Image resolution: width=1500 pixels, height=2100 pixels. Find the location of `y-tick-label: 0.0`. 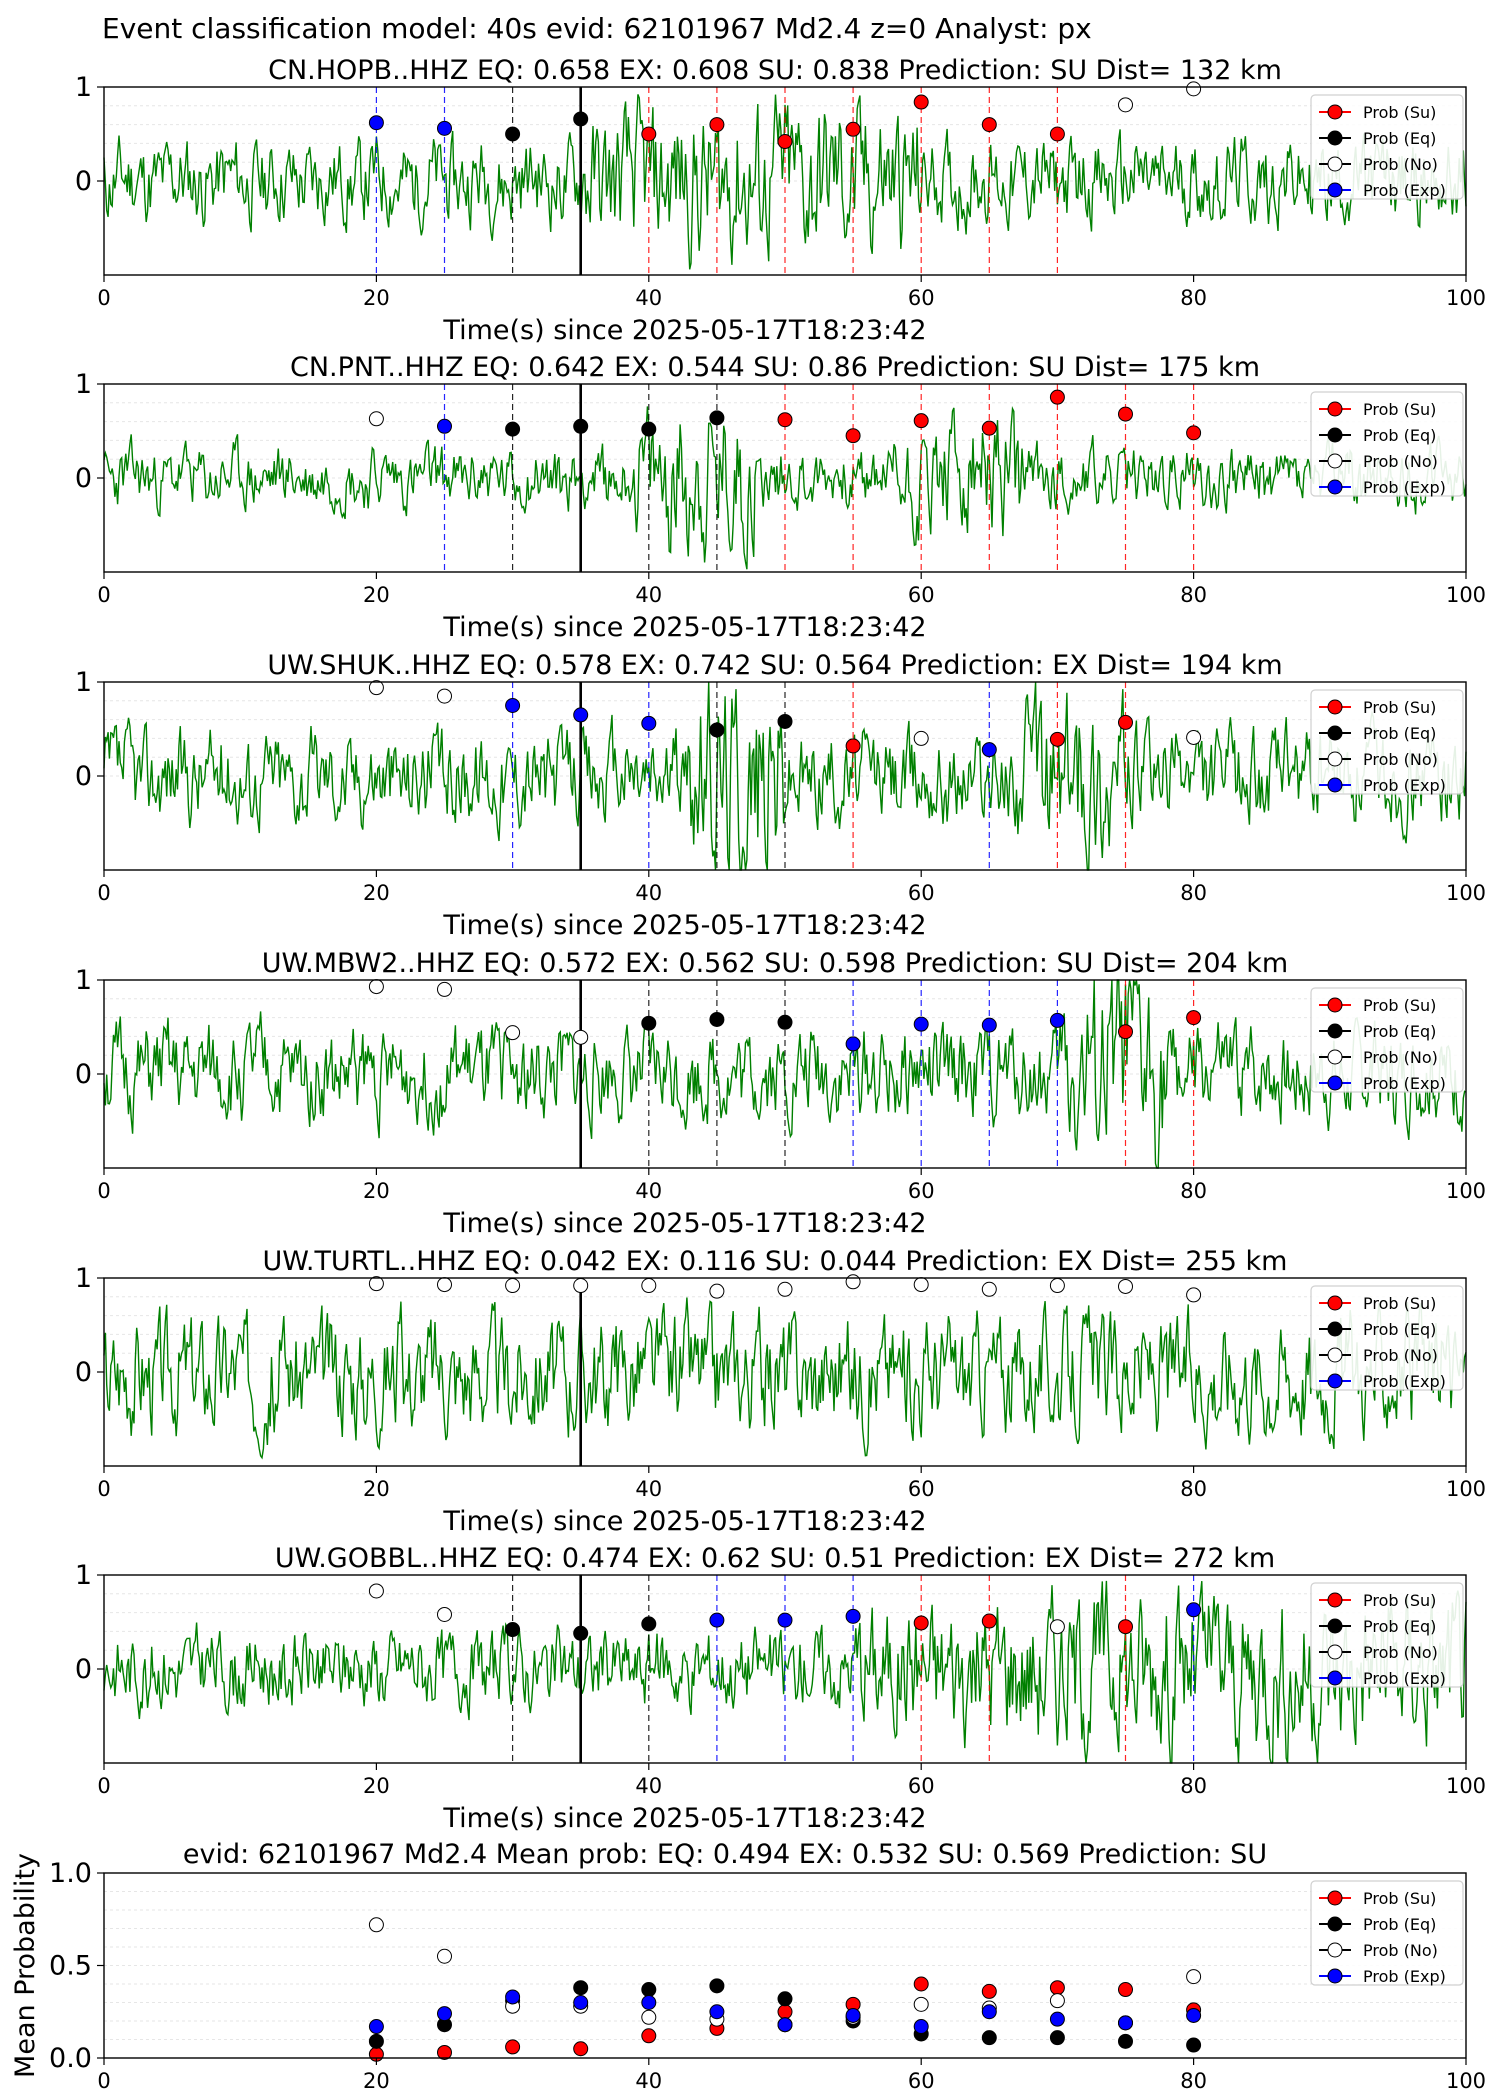

y-tick-label: 0.0 is located at coordinates (70, 2058).